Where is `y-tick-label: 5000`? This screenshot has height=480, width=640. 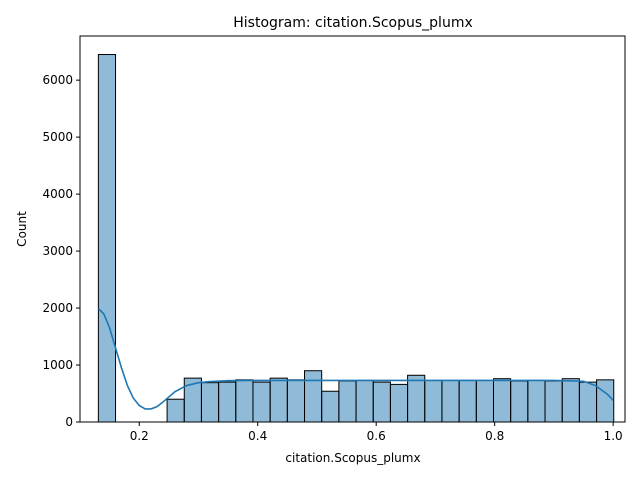 y-tick-label: 5000 is located at coordinates (57, 137).